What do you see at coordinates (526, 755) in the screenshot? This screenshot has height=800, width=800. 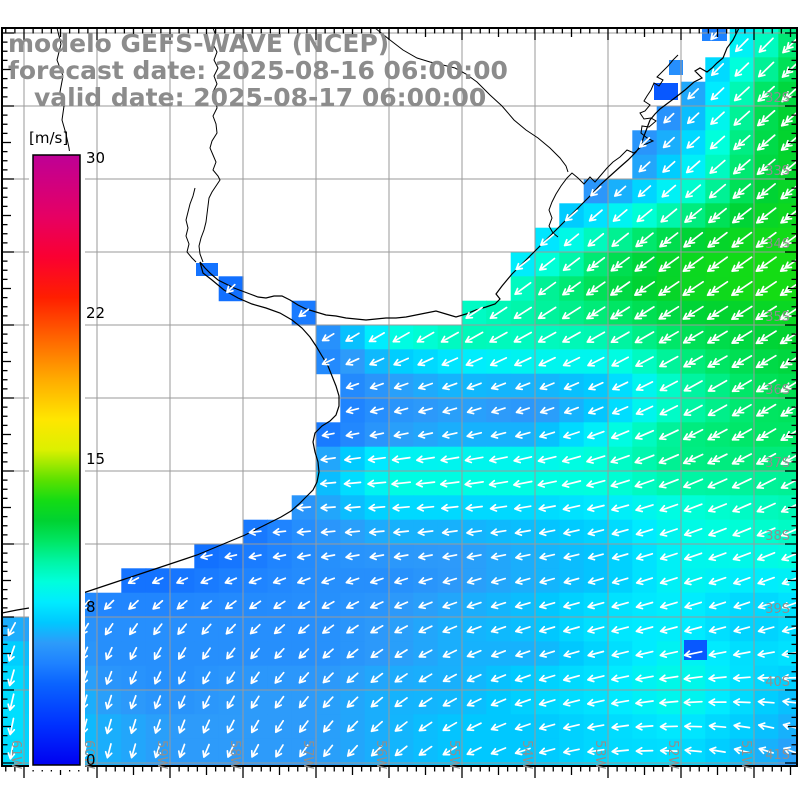 I see `svg-text: 54W` at bounding box center [526, 755].